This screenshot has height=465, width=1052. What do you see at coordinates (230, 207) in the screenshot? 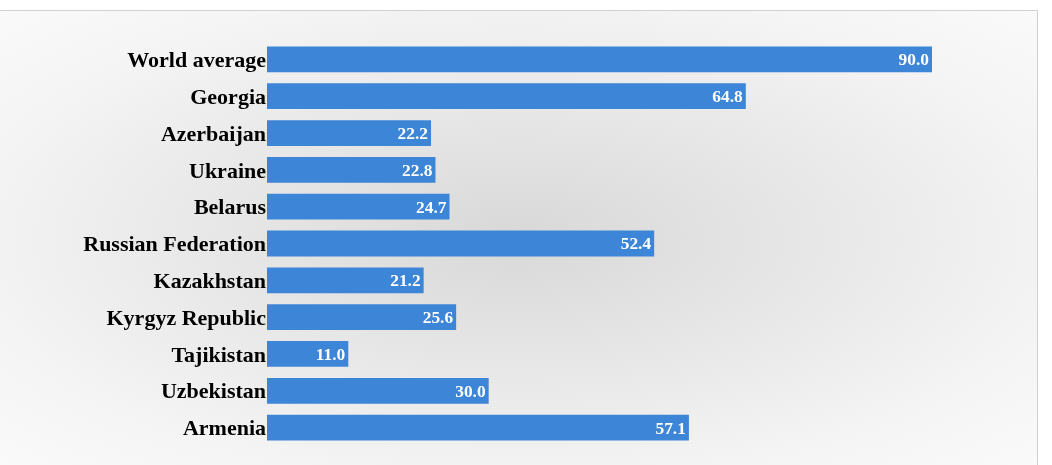
I see `y-tick-label: Belarus` at bounding box center [230, 207].